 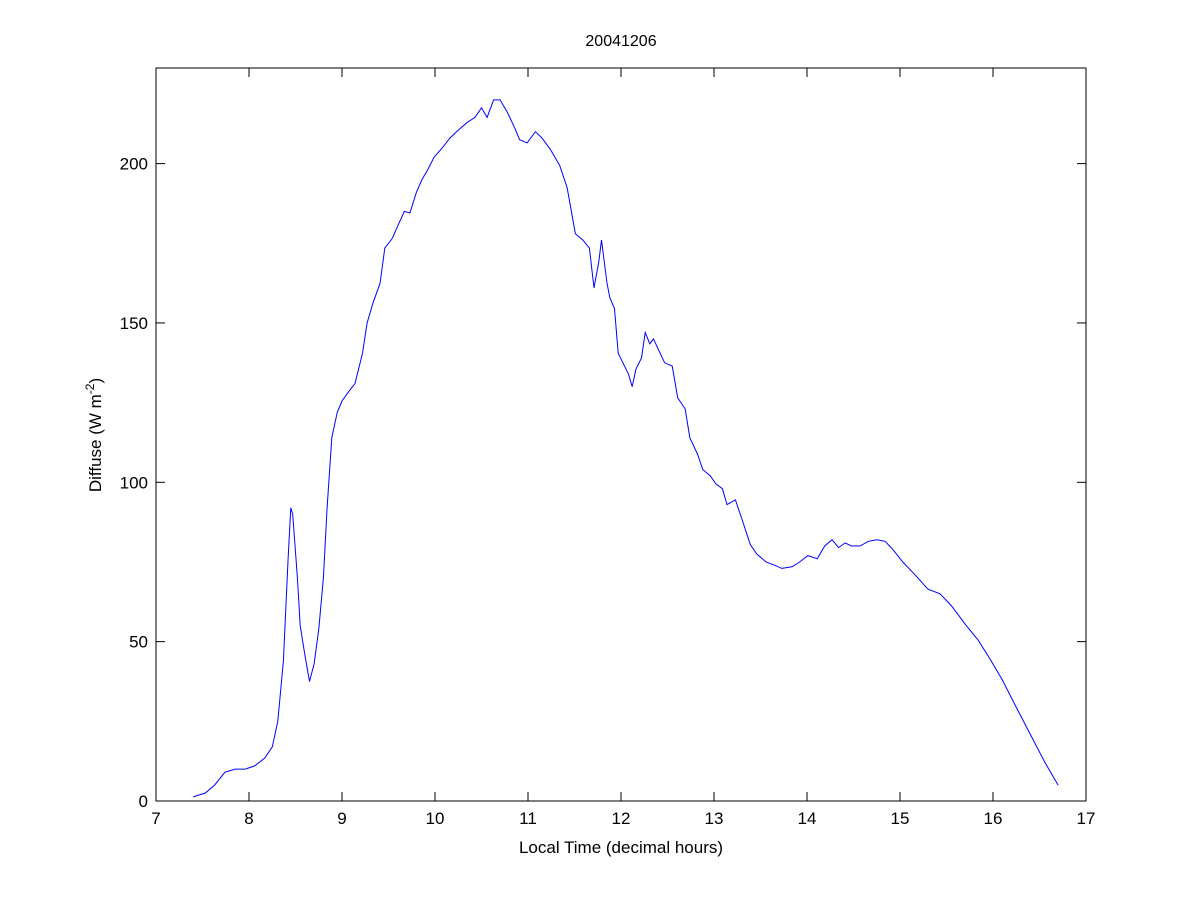 I want to click on y-tick-label: 0, so click(x=143, y=801).